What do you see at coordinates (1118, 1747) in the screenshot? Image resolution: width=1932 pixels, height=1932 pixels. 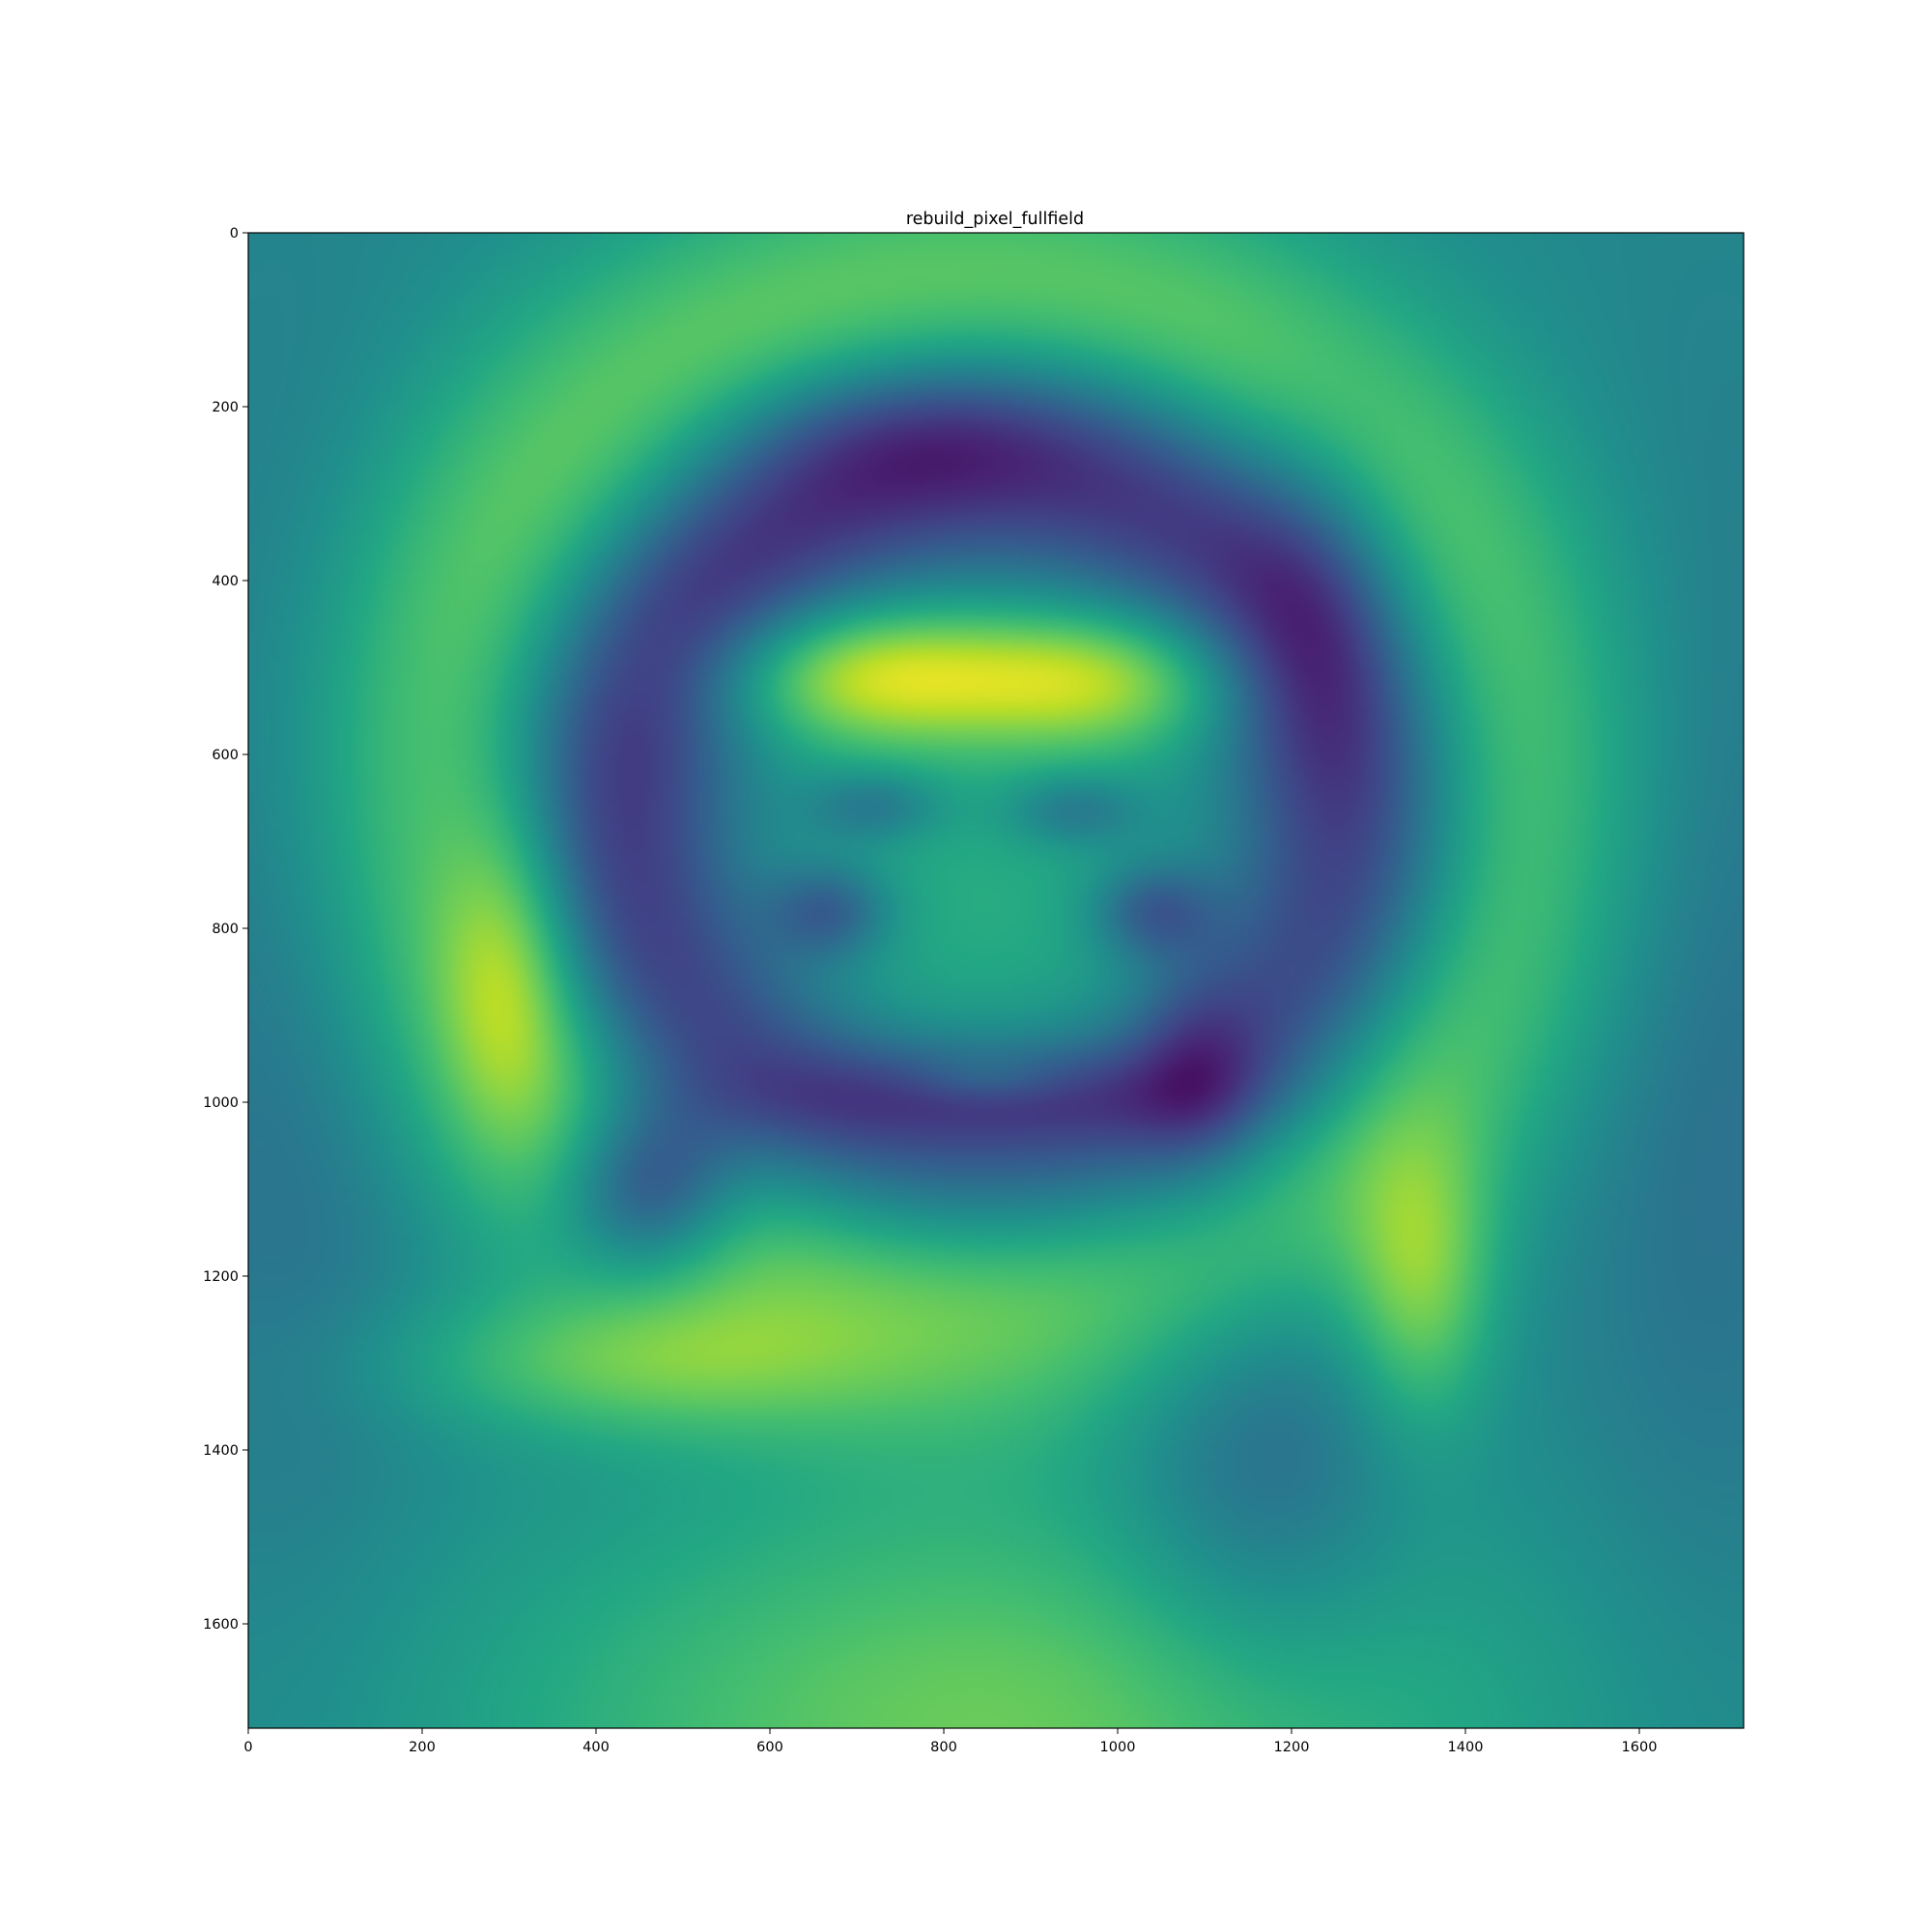 I see `x-tick-label: 1000` at bounding box center [1118, 1747].